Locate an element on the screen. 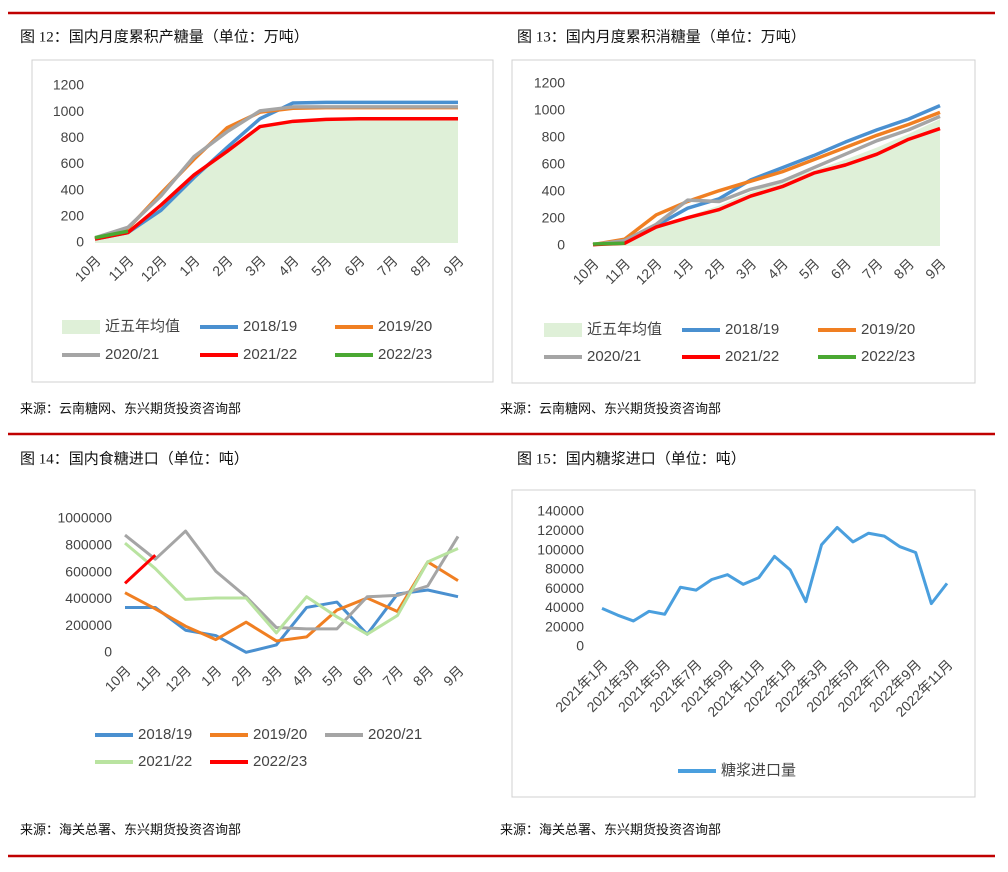 This screenshot has height=872, width=1008. y-tick-label: 60000 is located at coordinates (564, 588).